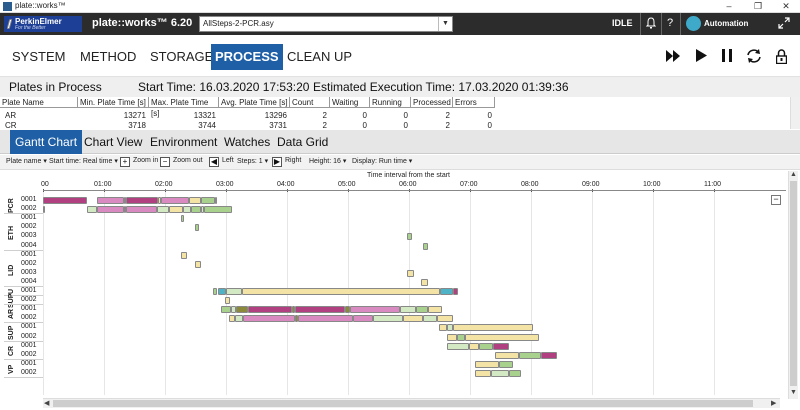 This screenshot has width=800, height=410. Describe the element at coordinates (182, 56) in the screenshot. I see `menu-storage: STORAGE` at that location.